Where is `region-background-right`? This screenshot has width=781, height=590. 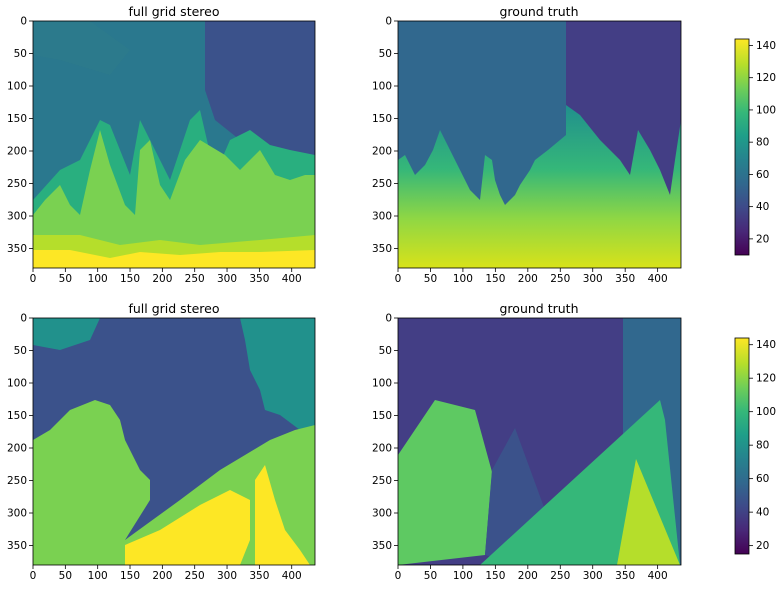 region-background-right is located at coordinates (623, 108).